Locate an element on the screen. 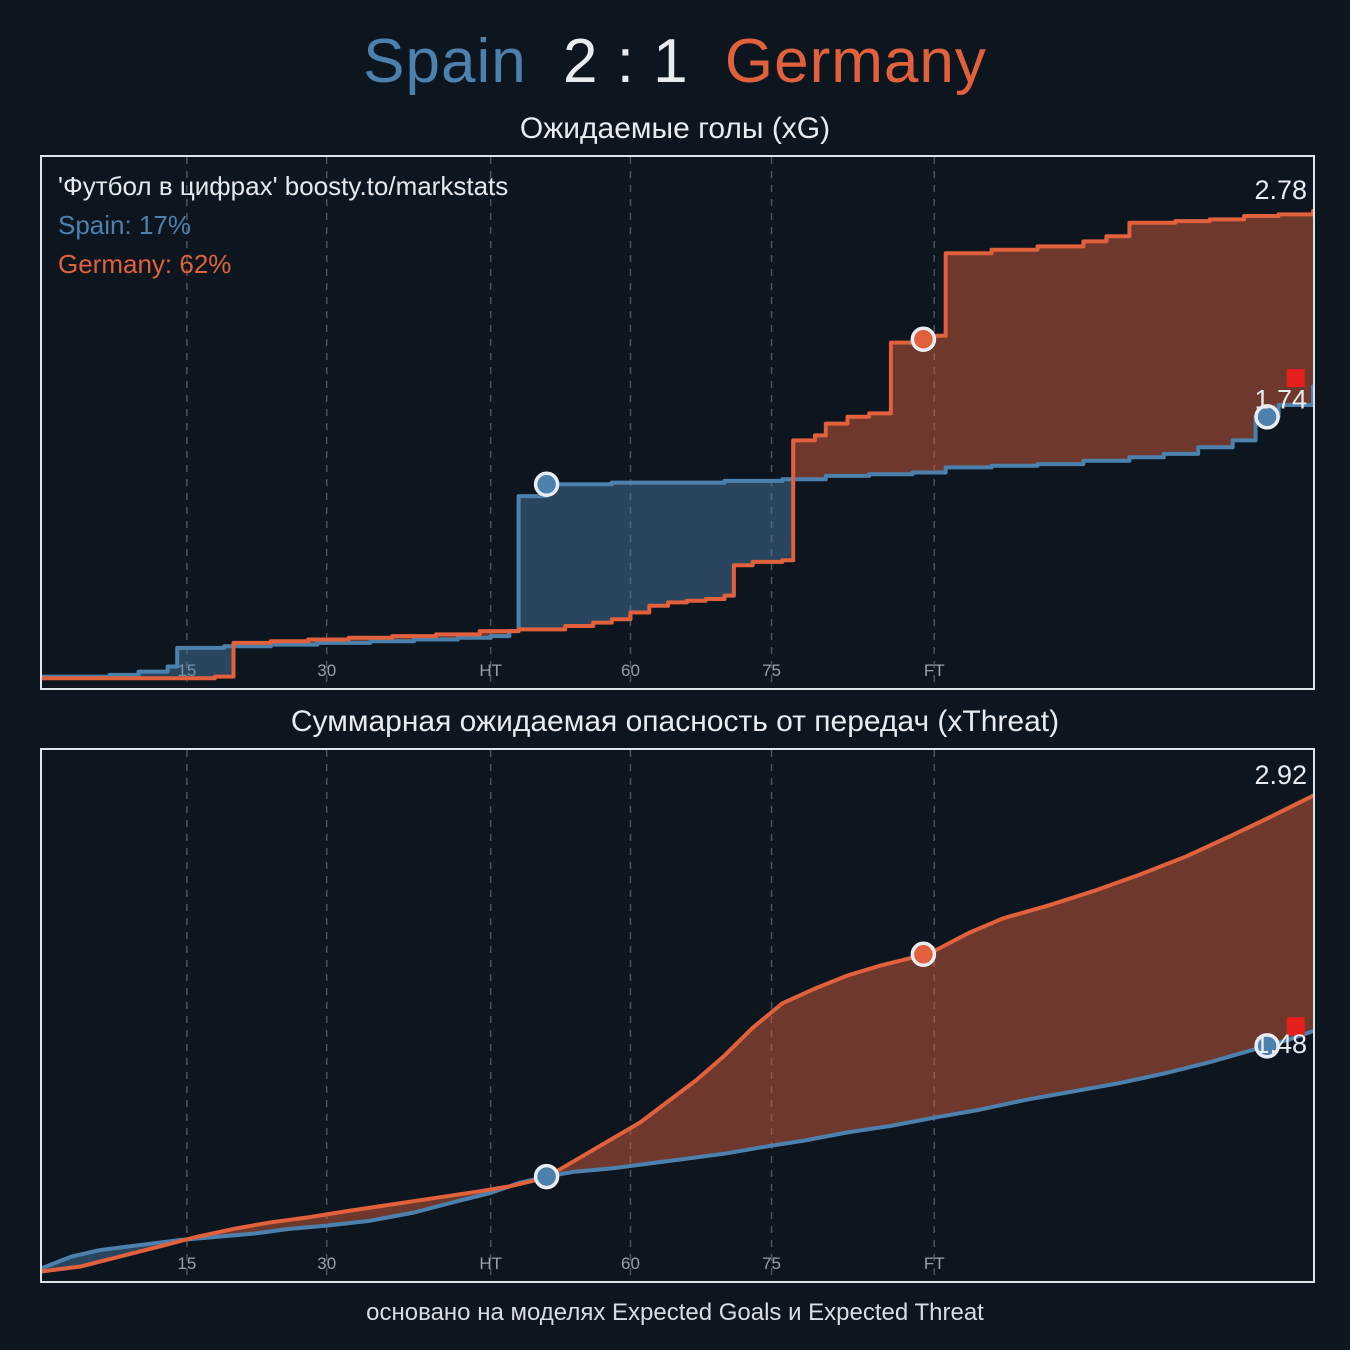 This screenshot has height=1350, width=1350. scoreline: Spain 2 : 1 Germany is located at coordinates (675, 48).